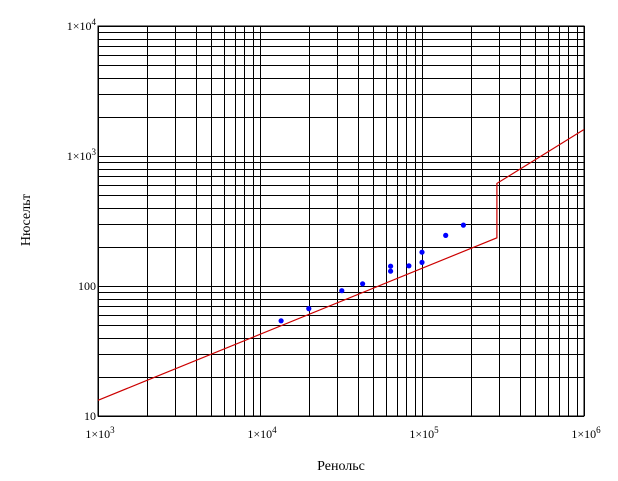 Image resolution: width=618 pixels, height=481 pixels. I want to click on x-tick-label: 1×10³, so click(100, 433).